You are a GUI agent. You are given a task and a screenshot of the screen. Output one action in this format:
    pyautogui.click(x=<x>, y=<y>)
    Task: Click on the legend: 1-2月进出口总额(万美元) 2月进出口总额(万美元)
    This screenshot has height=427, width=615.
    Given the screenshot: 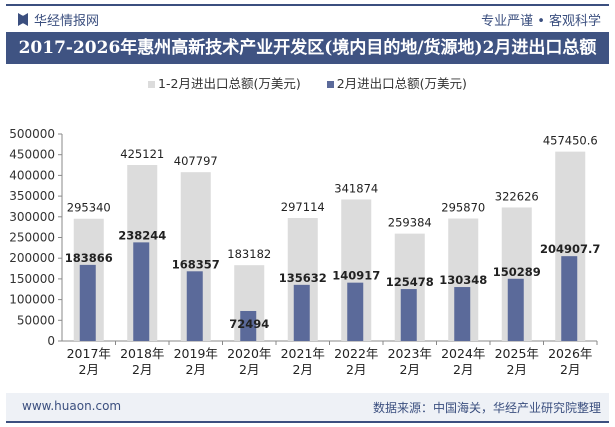 What is the action you would take?
    pyautogui.click(x=307, y=82)
    